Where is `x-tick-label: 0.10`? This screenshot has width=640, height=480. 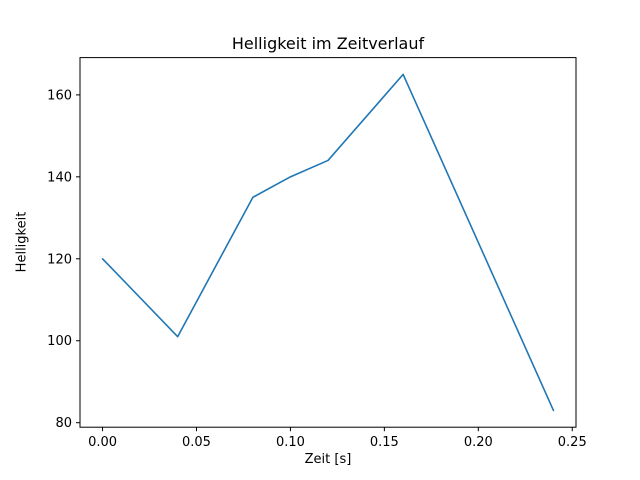 x-tick-label: 0.10 is located at coordinates (290, 442).